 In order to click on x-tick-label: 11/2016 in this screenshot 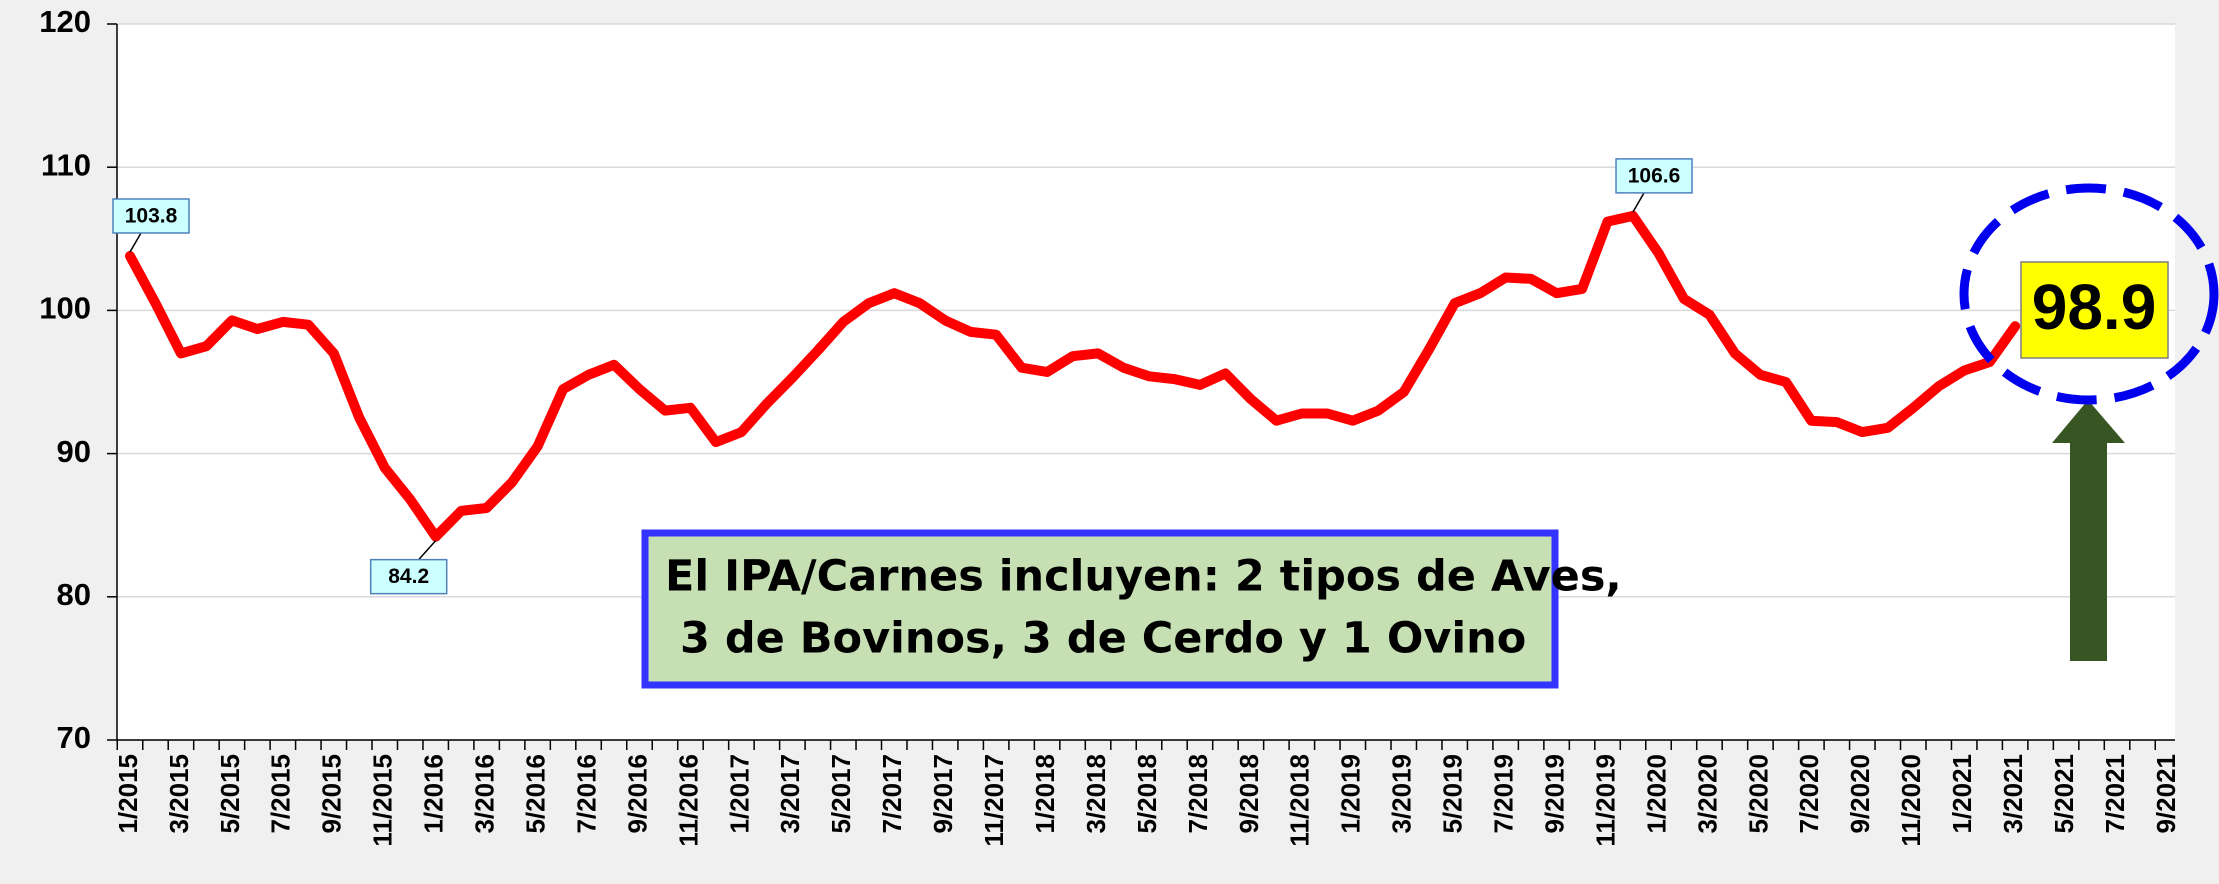, I will do `click(688, 800)`.